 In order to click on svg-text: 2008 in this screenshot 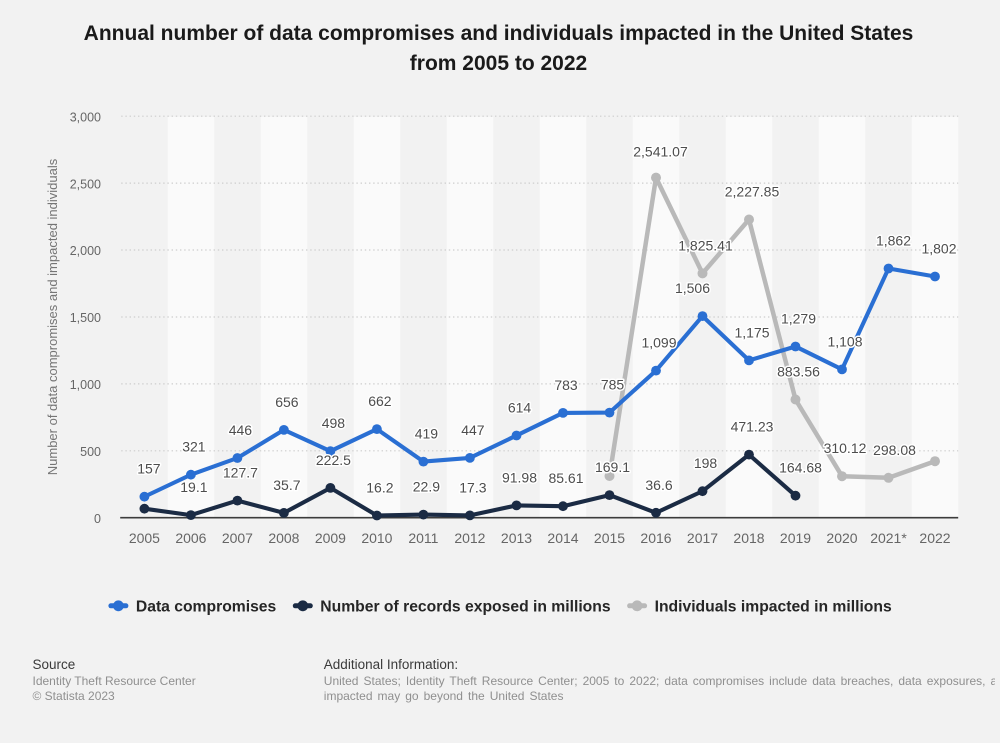, I will do `click(283, 538)`.